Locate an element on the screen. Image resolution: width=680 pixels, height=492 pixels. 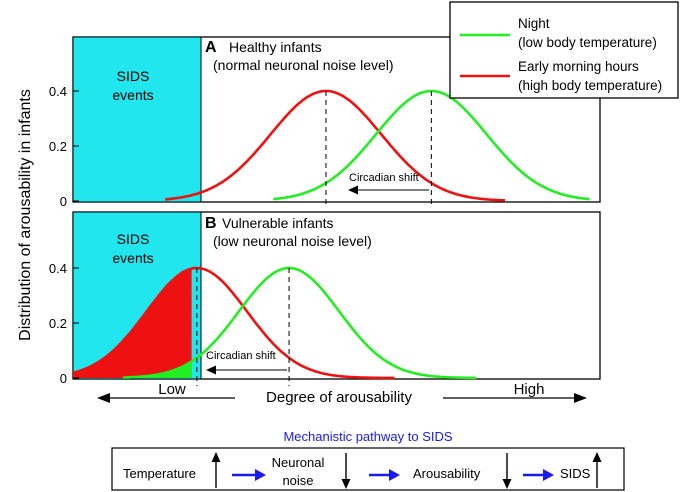
legend-box is located at coordinates (564, 50).